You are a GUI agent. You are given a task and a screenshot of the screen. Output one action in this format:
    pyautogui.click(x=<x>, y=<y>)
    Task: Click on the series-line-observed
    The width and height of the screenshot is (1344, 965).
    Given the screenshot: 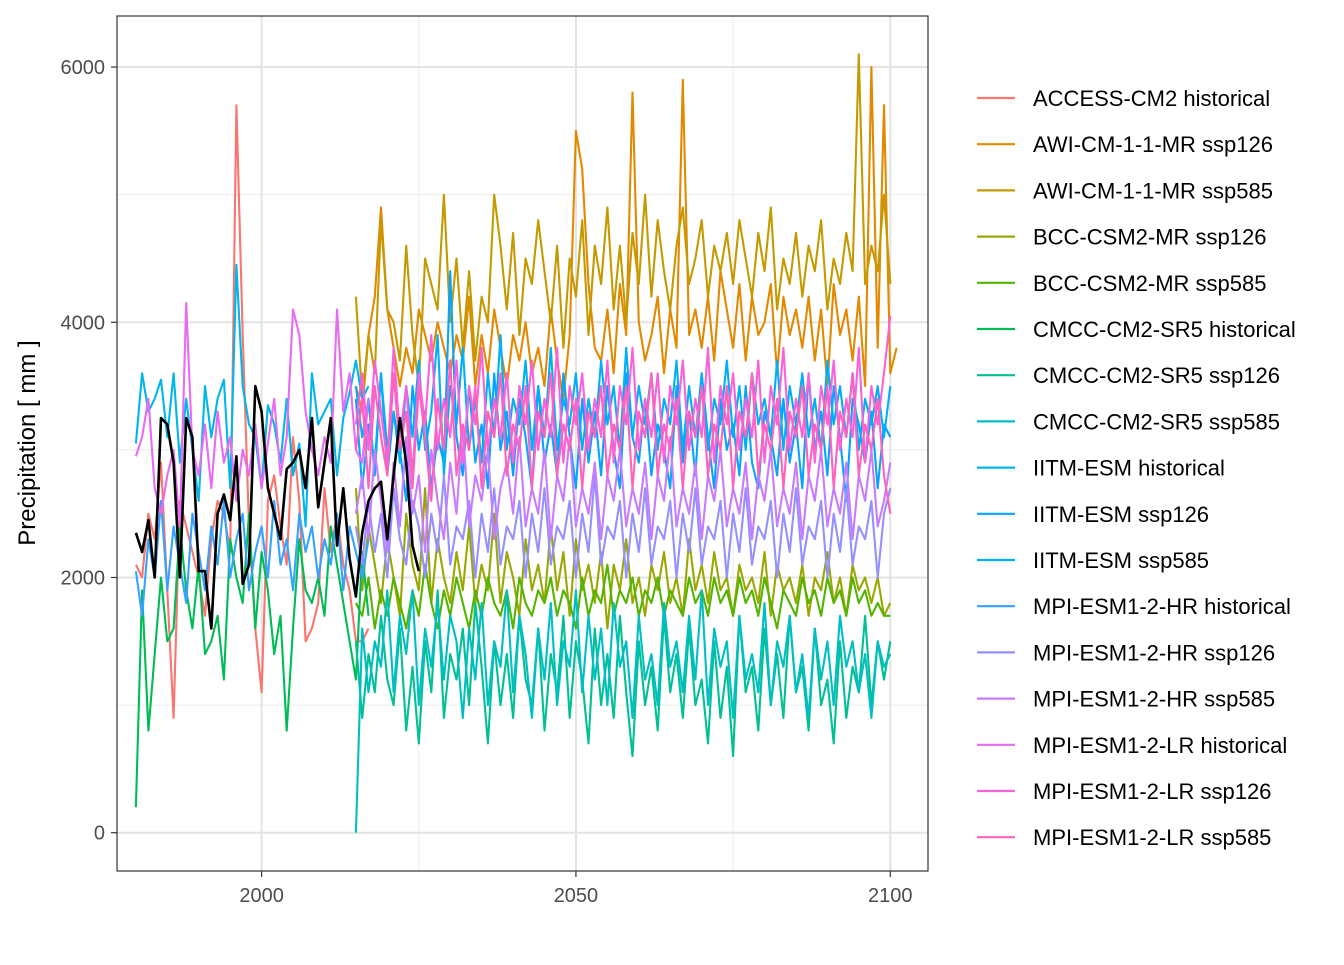 What is the action you would take?
    pyautogui.click(x=277, y=507)
    